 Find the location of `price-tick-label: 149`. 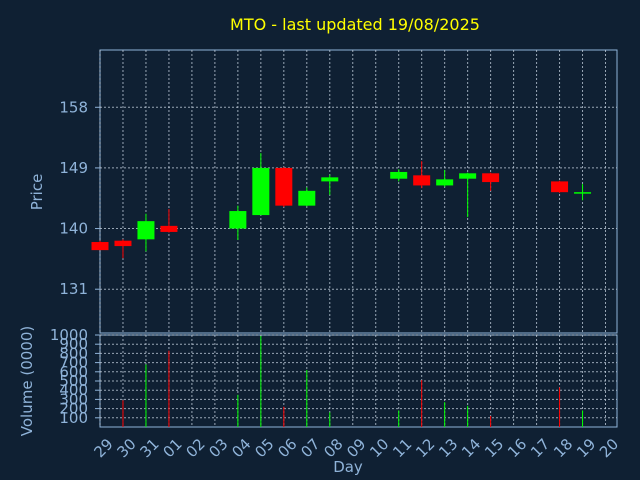

price-tick-label: 149 is located at coordinates (73, 168).